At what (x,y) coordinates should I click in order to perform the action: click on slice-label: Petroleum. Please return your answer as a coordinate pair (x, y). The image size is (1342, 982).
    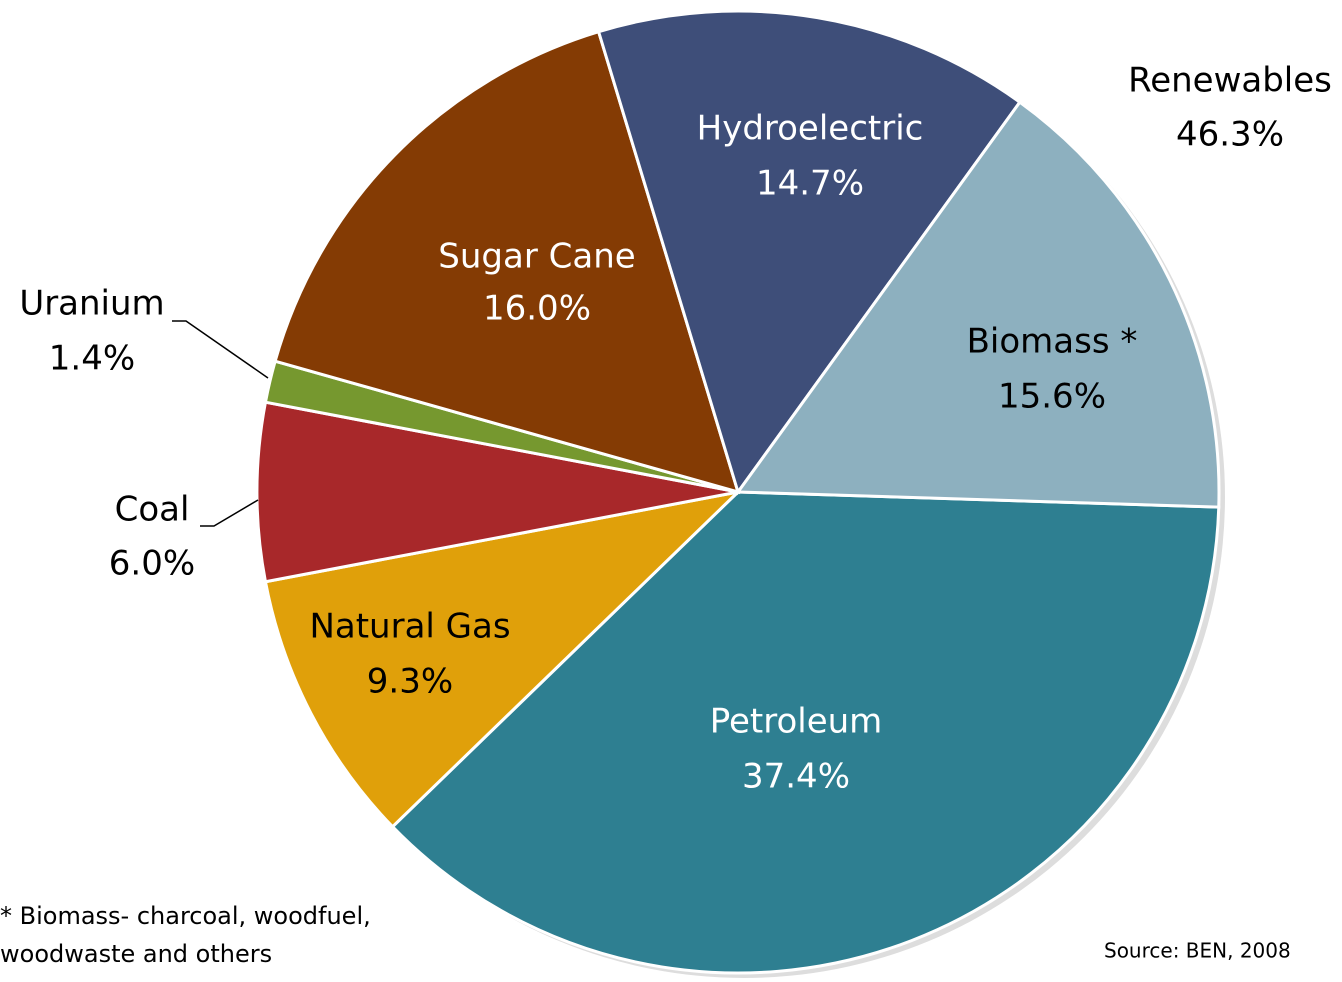
    Looking at the image, I should click on (796, 722).